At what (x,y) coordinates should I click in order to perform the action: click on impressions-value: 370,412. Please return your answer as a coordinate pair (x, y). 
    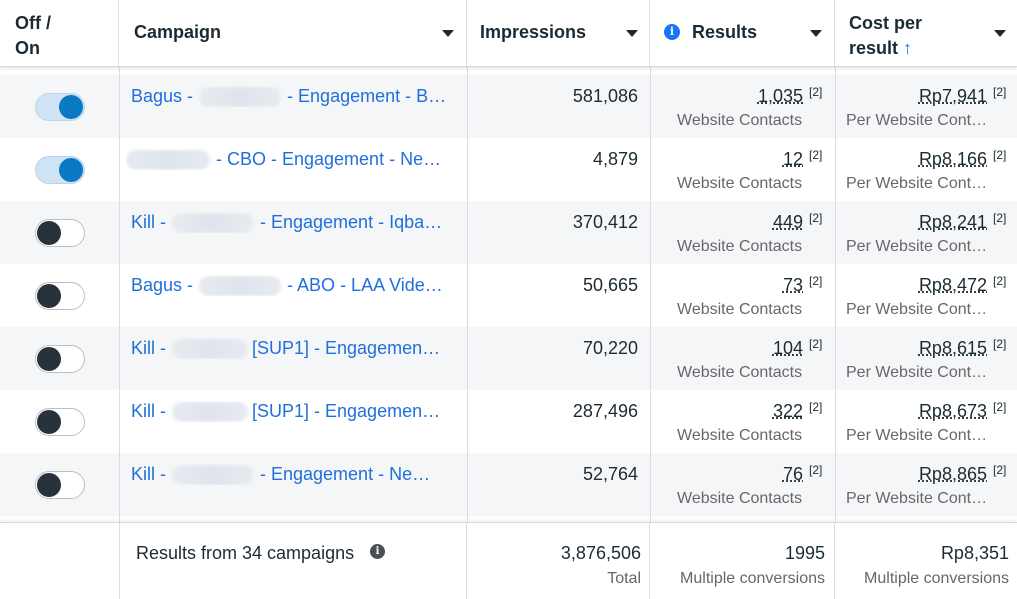
    Looking at the image, I should click on (605, 222).